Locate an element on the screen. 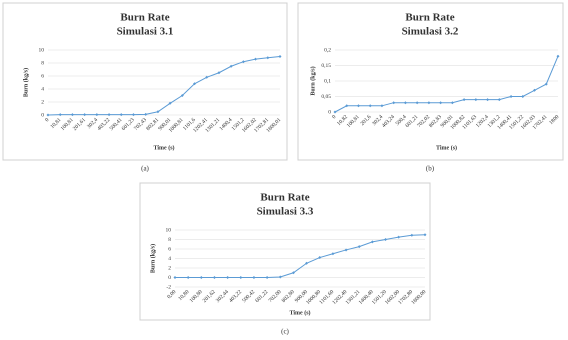  y-tick-label: 0,05 is located at coordinates (326, 97).